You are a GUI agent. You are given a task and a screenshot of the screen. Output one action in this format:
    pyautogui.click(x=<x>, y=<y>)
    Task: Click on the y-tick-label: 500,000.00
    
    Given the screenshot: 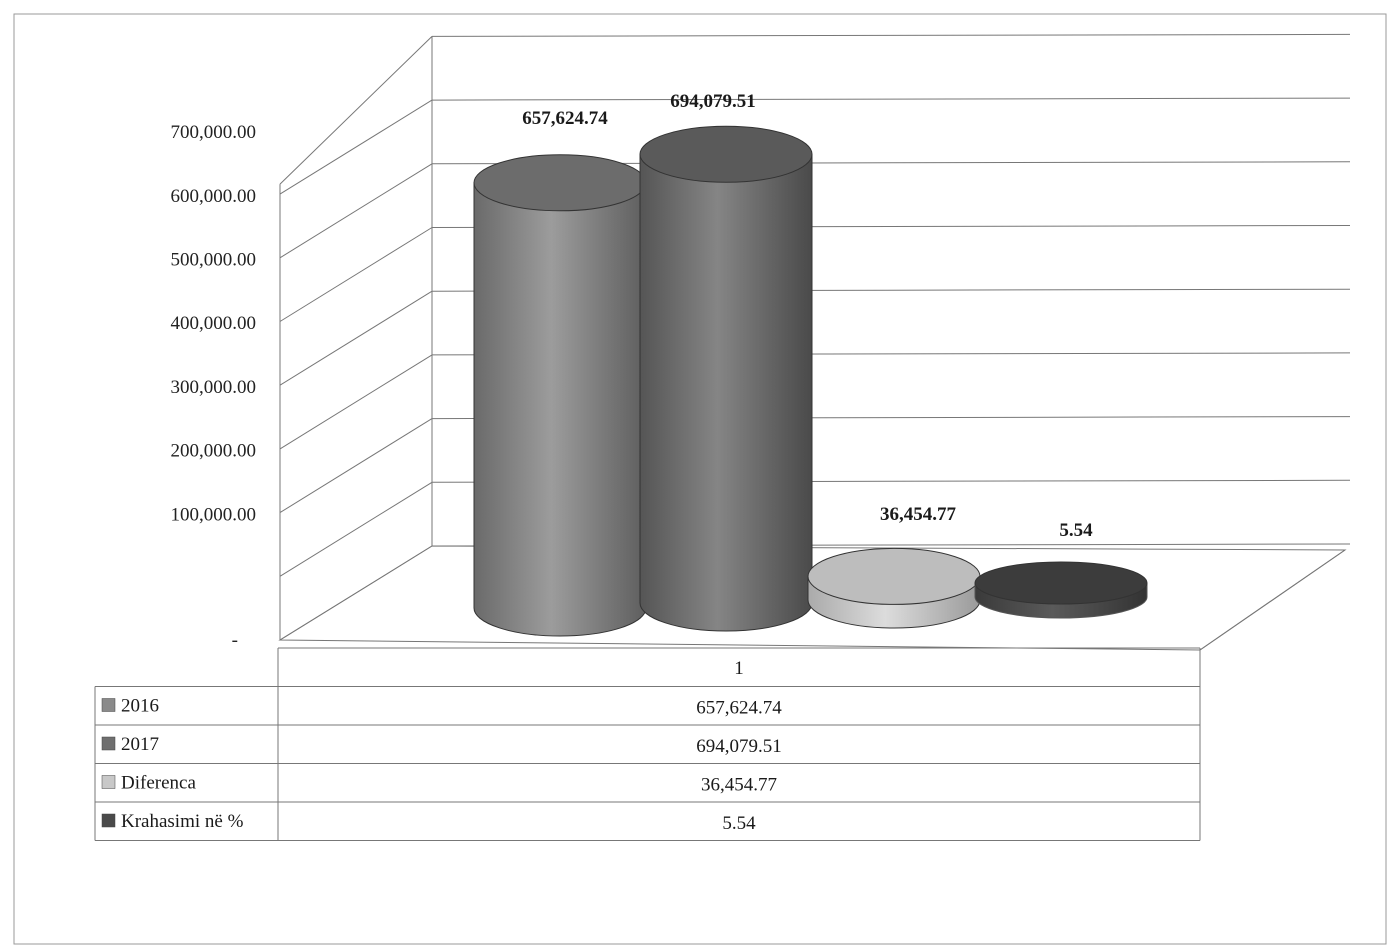 What is the action you would take?
    pyautogui.click(x=214, y=260)
    